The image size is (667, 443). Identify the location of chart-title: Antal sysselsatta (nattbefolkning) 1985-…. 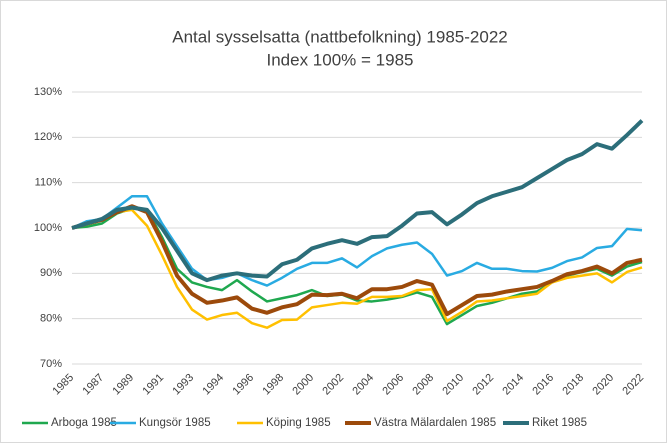
(339, 36).